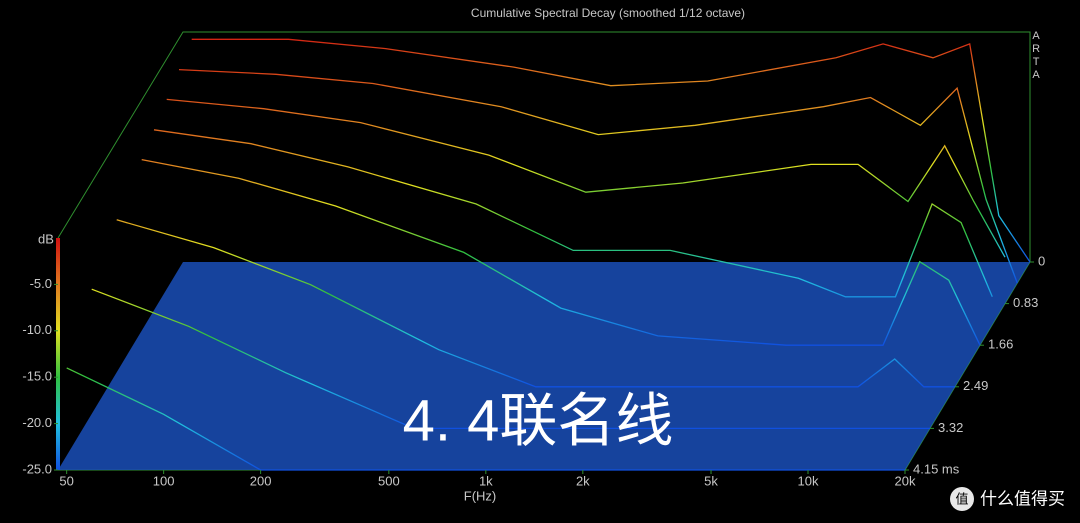 The image size is (1080, 523). I want to click on y-tick-label: -20.0, so click(37, 422).